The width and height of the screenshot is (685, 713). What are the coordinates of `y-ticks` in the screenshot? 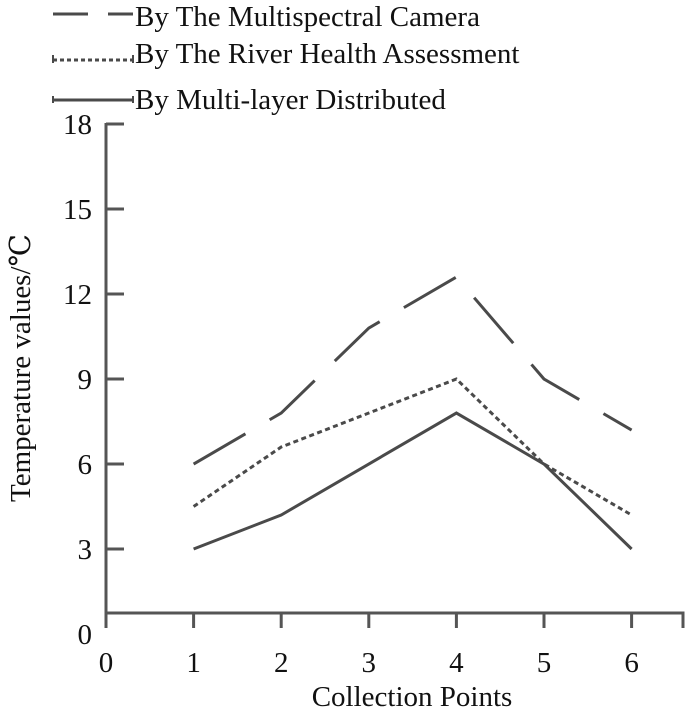 It's located at (115, 336).